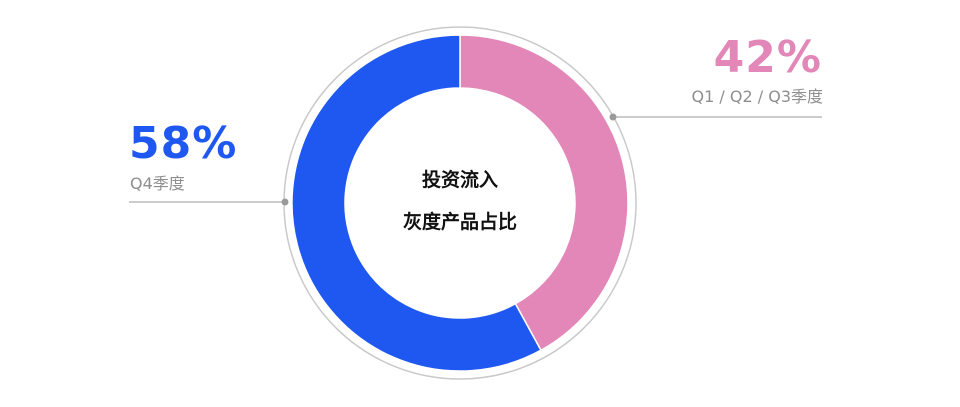 This screenshot has height=407, width=960. Describe the element at coordinates (285, 202) in the screenshot. I see `leader-dot-q4` at that location.